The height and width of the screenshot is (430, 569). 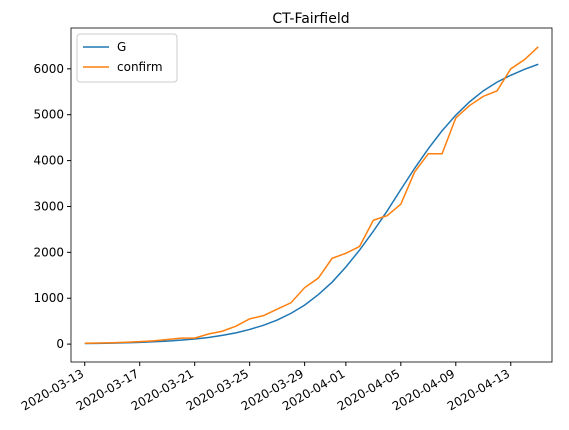 I want to click on y-tick-label: 0, so click(x=60, y=344).